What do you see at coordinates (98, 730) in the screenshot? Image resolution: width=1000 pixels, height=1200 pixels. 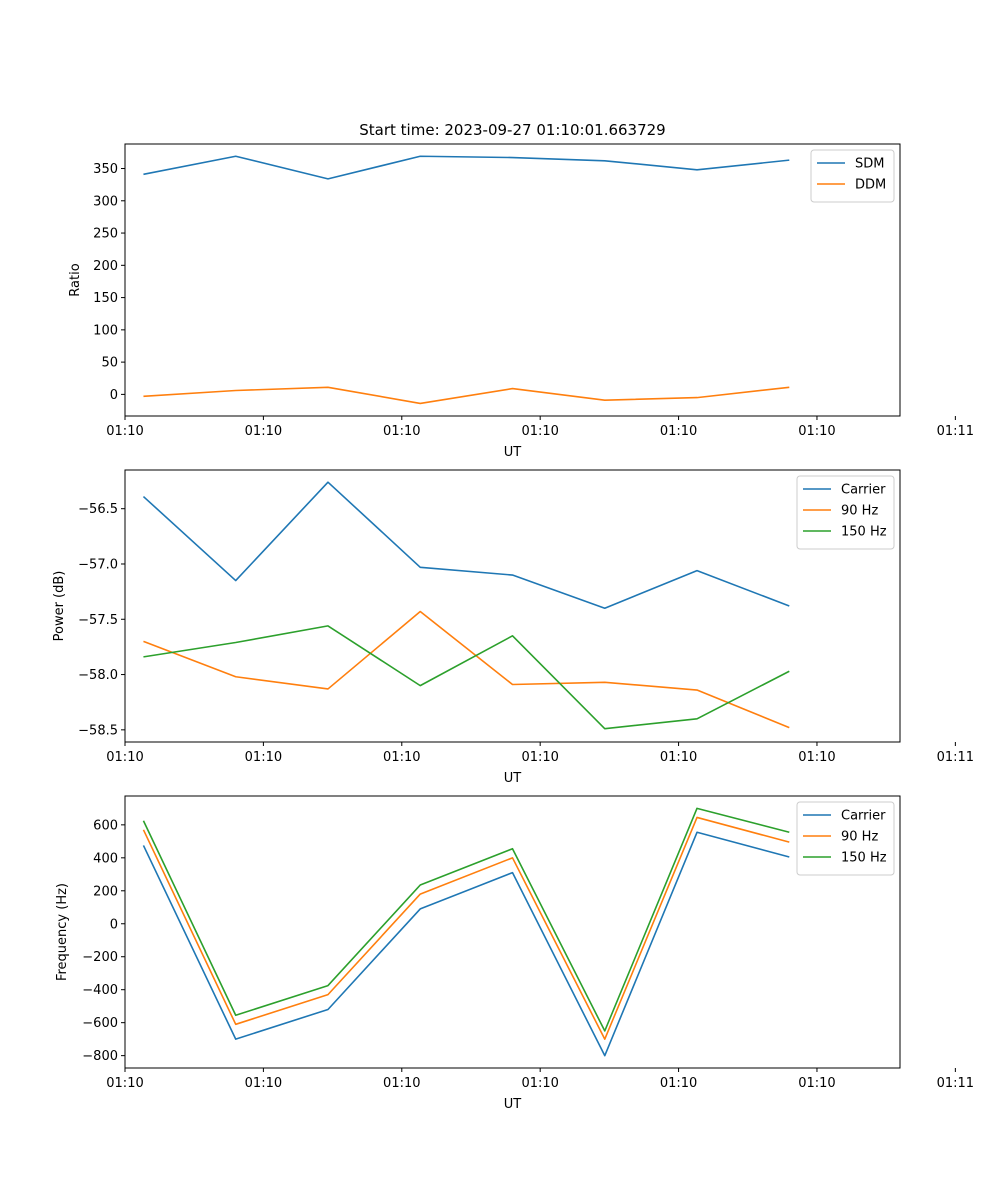 I see `y-tick-label: −58.5` at bounding box center [98, 730].